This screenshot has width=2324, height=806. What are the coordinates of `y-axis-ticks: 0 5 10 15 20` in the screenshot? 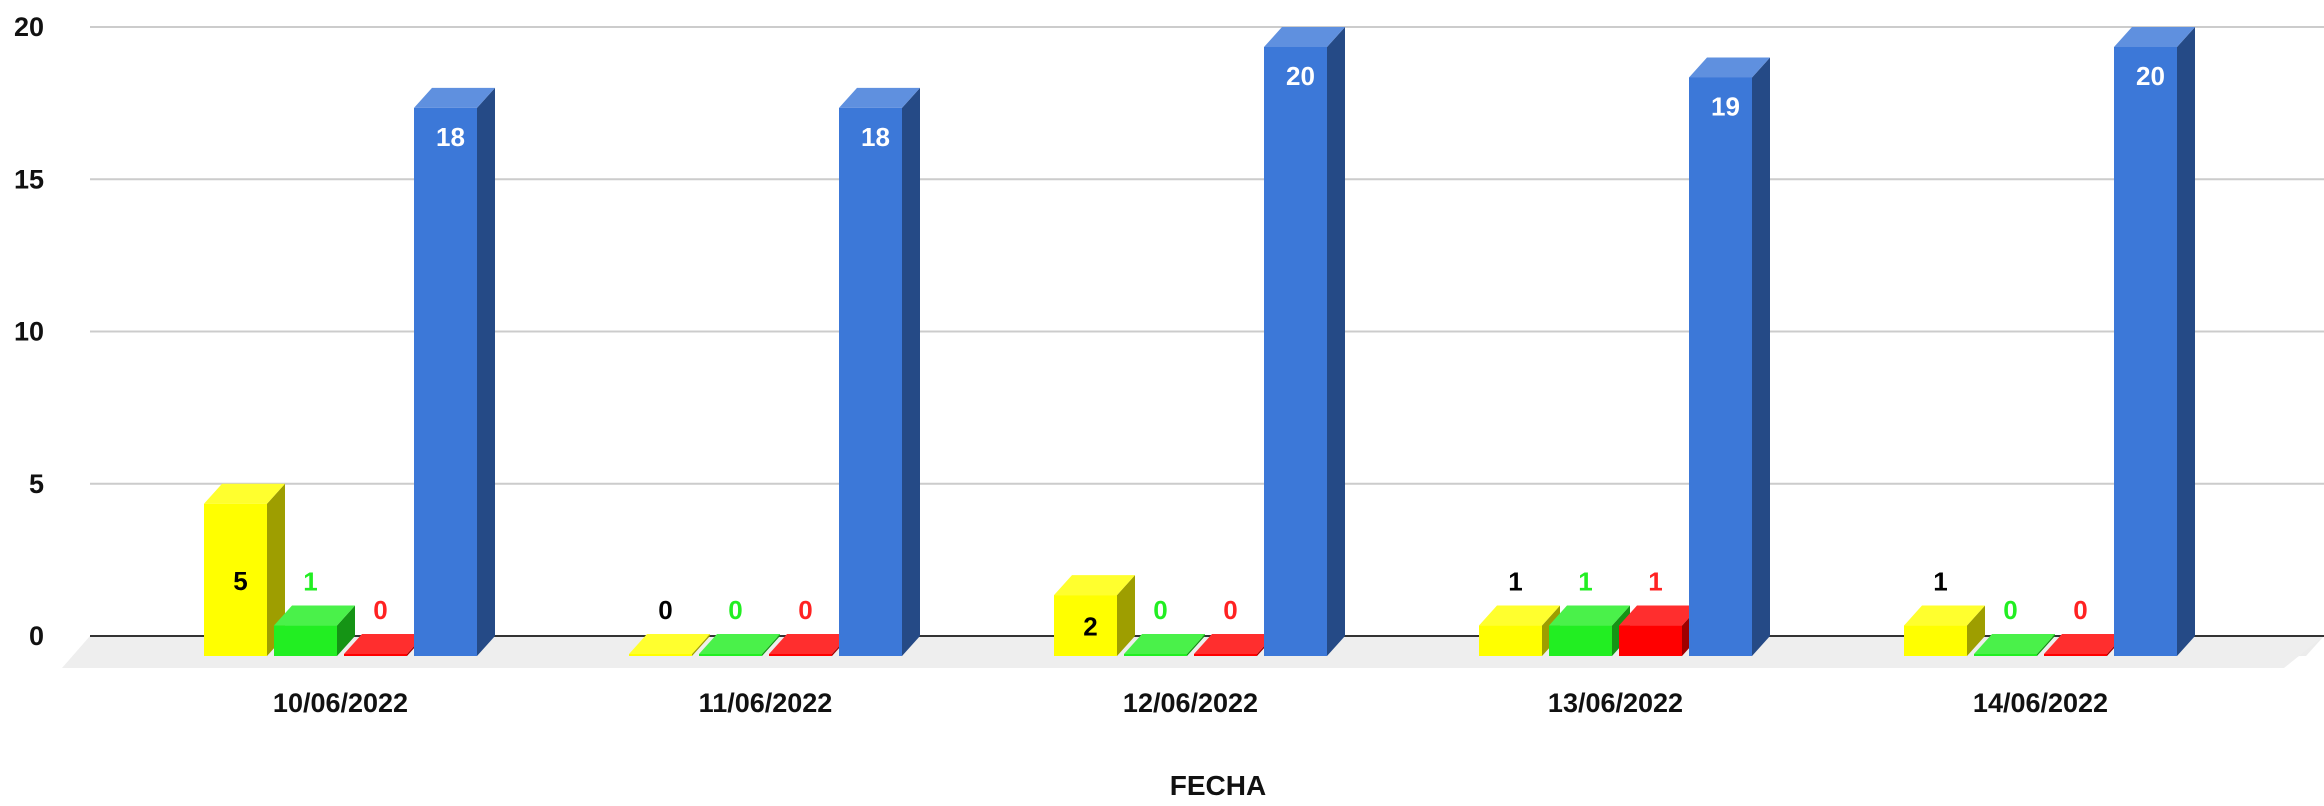 It's located at (29, 331).